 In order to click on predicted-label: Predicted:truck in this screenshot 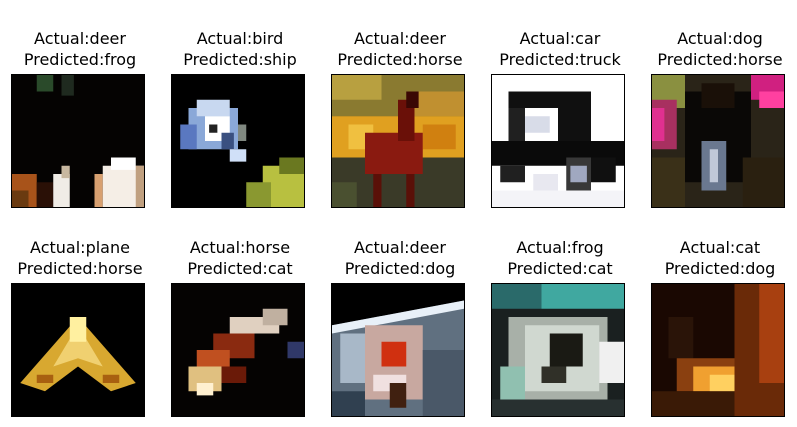, I will do `click(560, 59)`.